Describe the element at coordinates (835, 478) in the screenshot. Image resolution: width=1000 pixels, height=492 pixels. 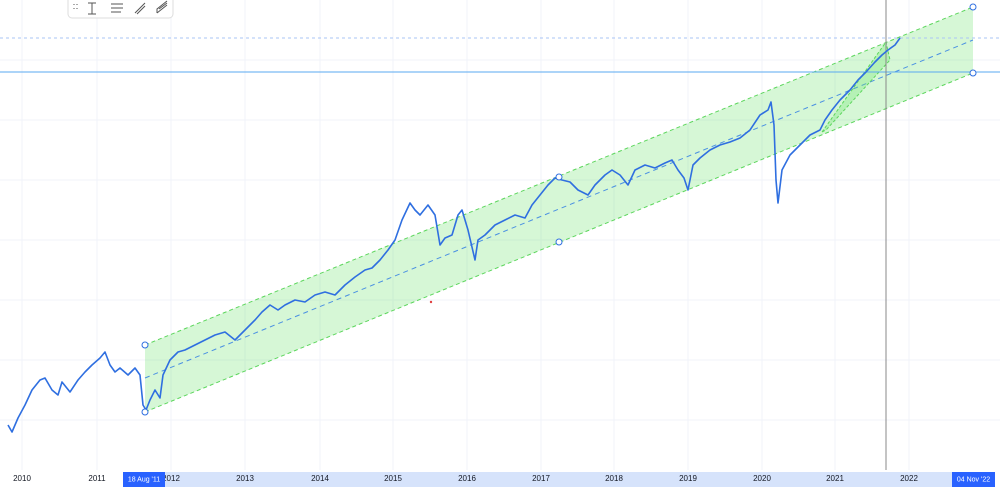
I see `time-label: 2021` at that location.